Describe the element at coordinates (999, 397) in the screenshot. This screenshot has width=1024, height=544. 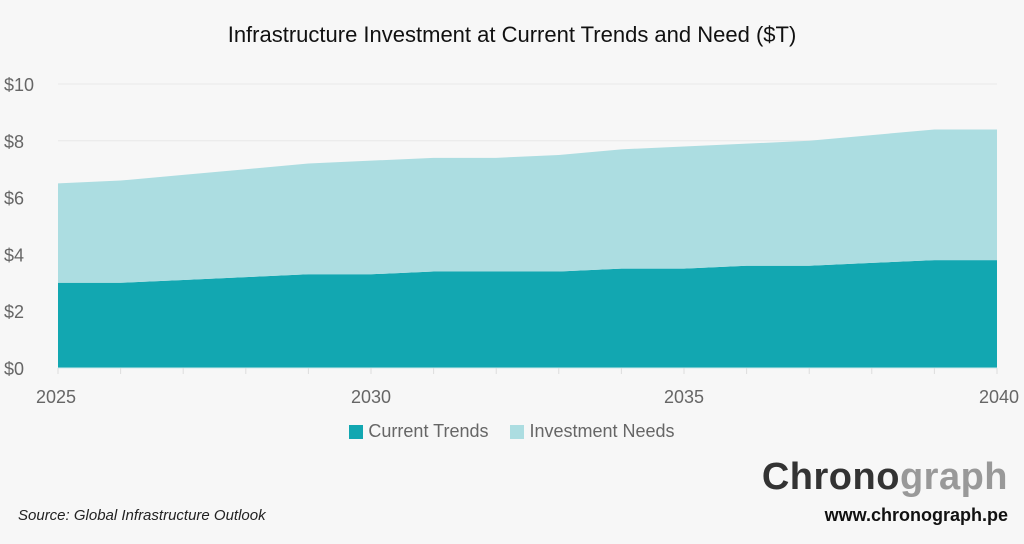
I see `x-tick-label: 2040` at that location.